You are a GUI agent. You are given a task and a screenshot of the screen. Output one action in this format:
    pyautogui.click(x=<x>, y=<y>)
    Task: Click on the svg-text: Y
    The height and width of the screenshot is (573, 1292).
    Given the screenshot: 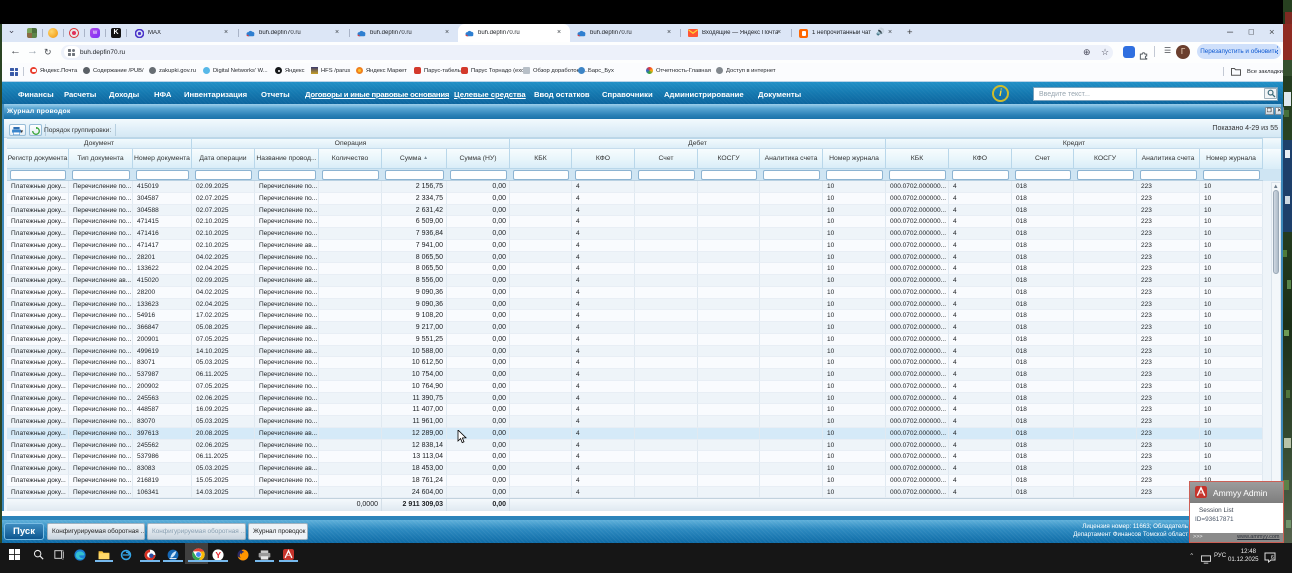 What is the action you would take?
    pyautogui.click(x=218, y=555)
    